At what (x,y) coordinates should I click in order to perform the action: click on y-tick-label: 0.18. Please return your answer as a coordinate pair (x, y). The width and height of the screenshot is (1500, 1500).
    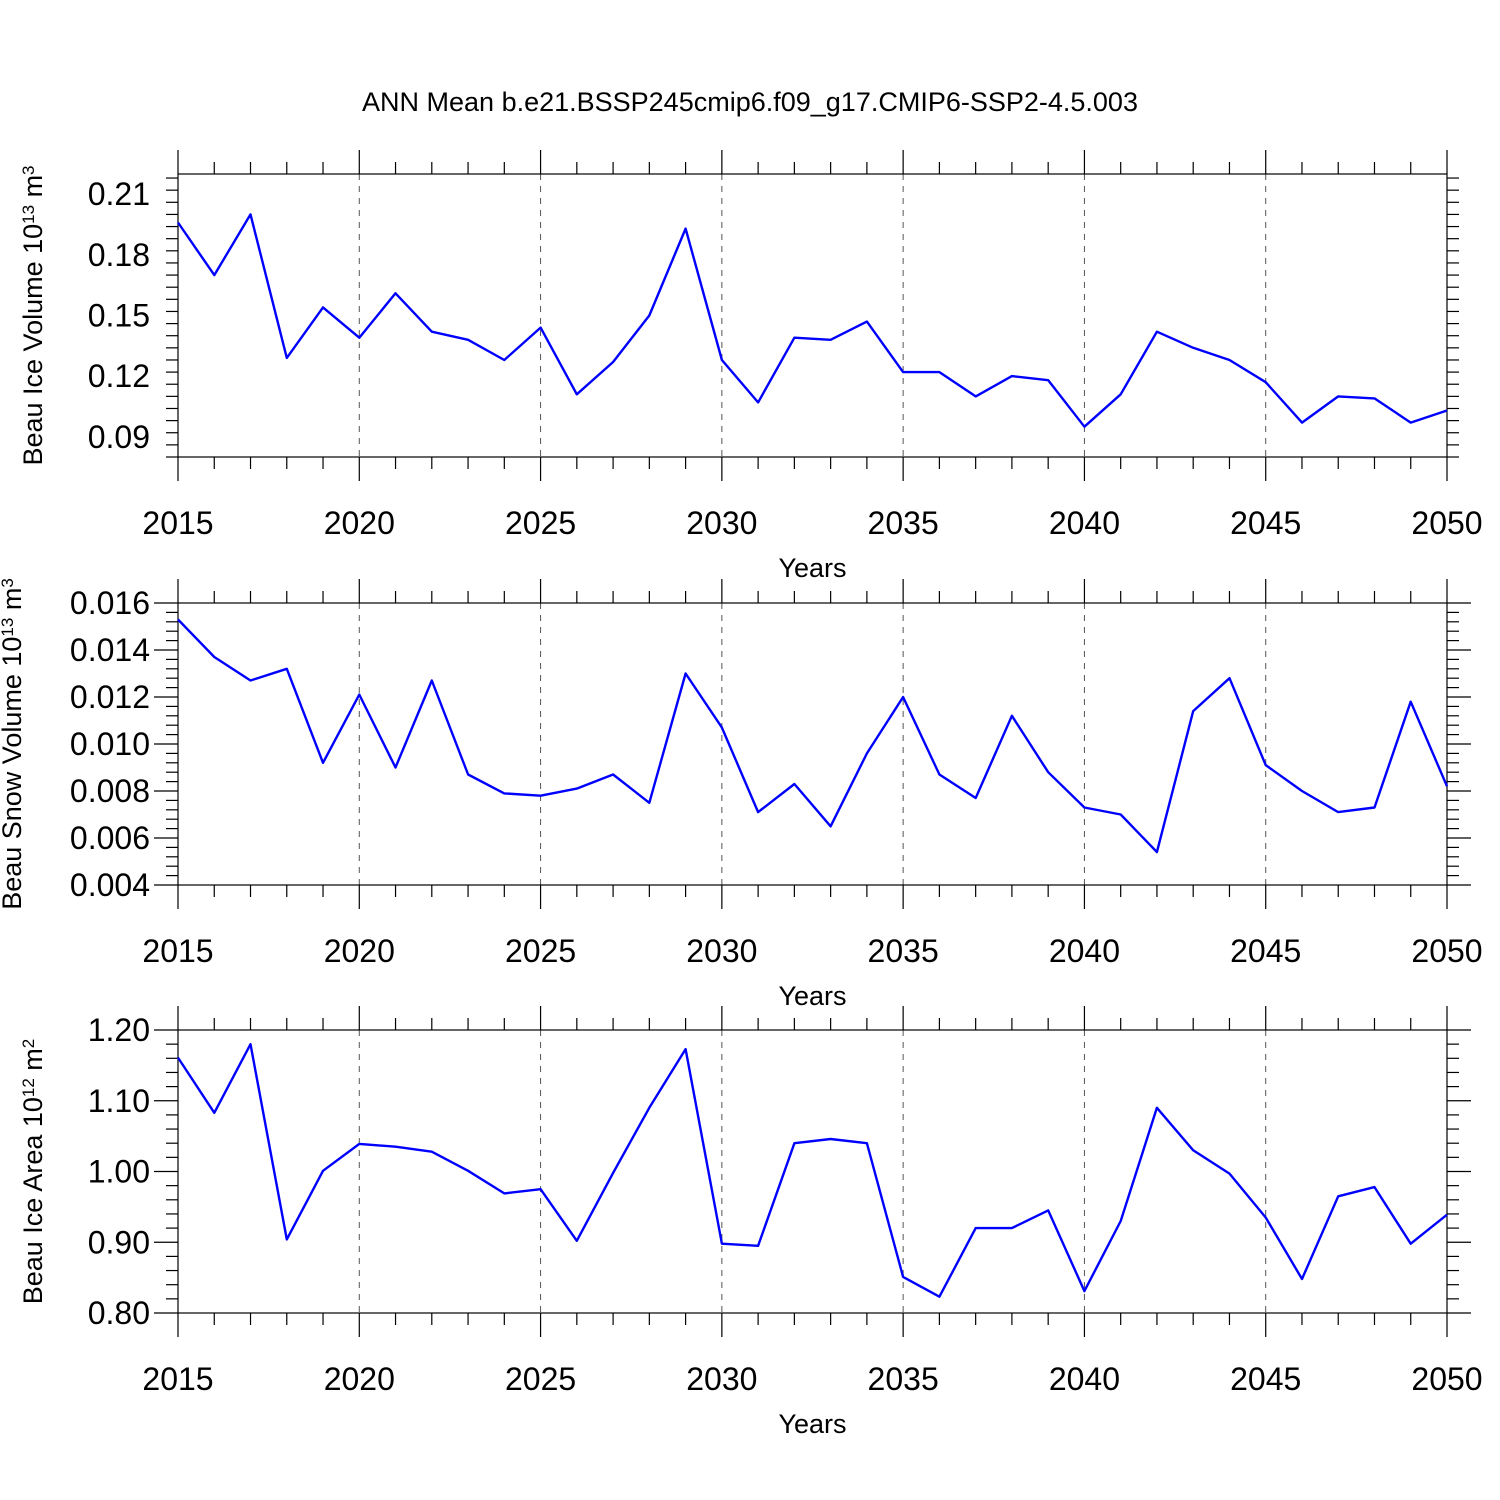
    Looking at the image, I should click on (119, 255).